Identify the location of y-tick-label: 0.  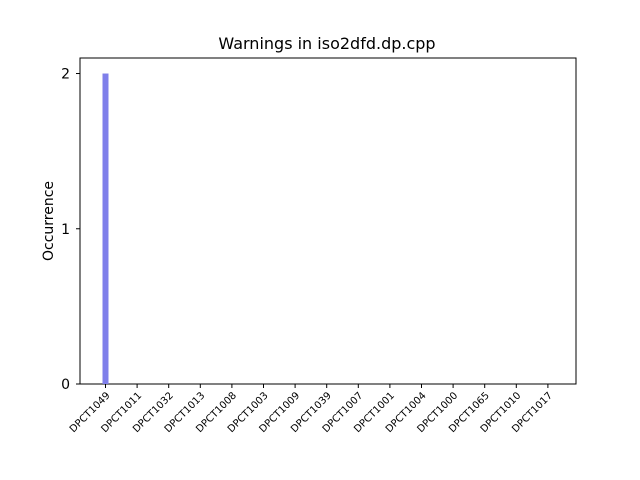
(65, 385).